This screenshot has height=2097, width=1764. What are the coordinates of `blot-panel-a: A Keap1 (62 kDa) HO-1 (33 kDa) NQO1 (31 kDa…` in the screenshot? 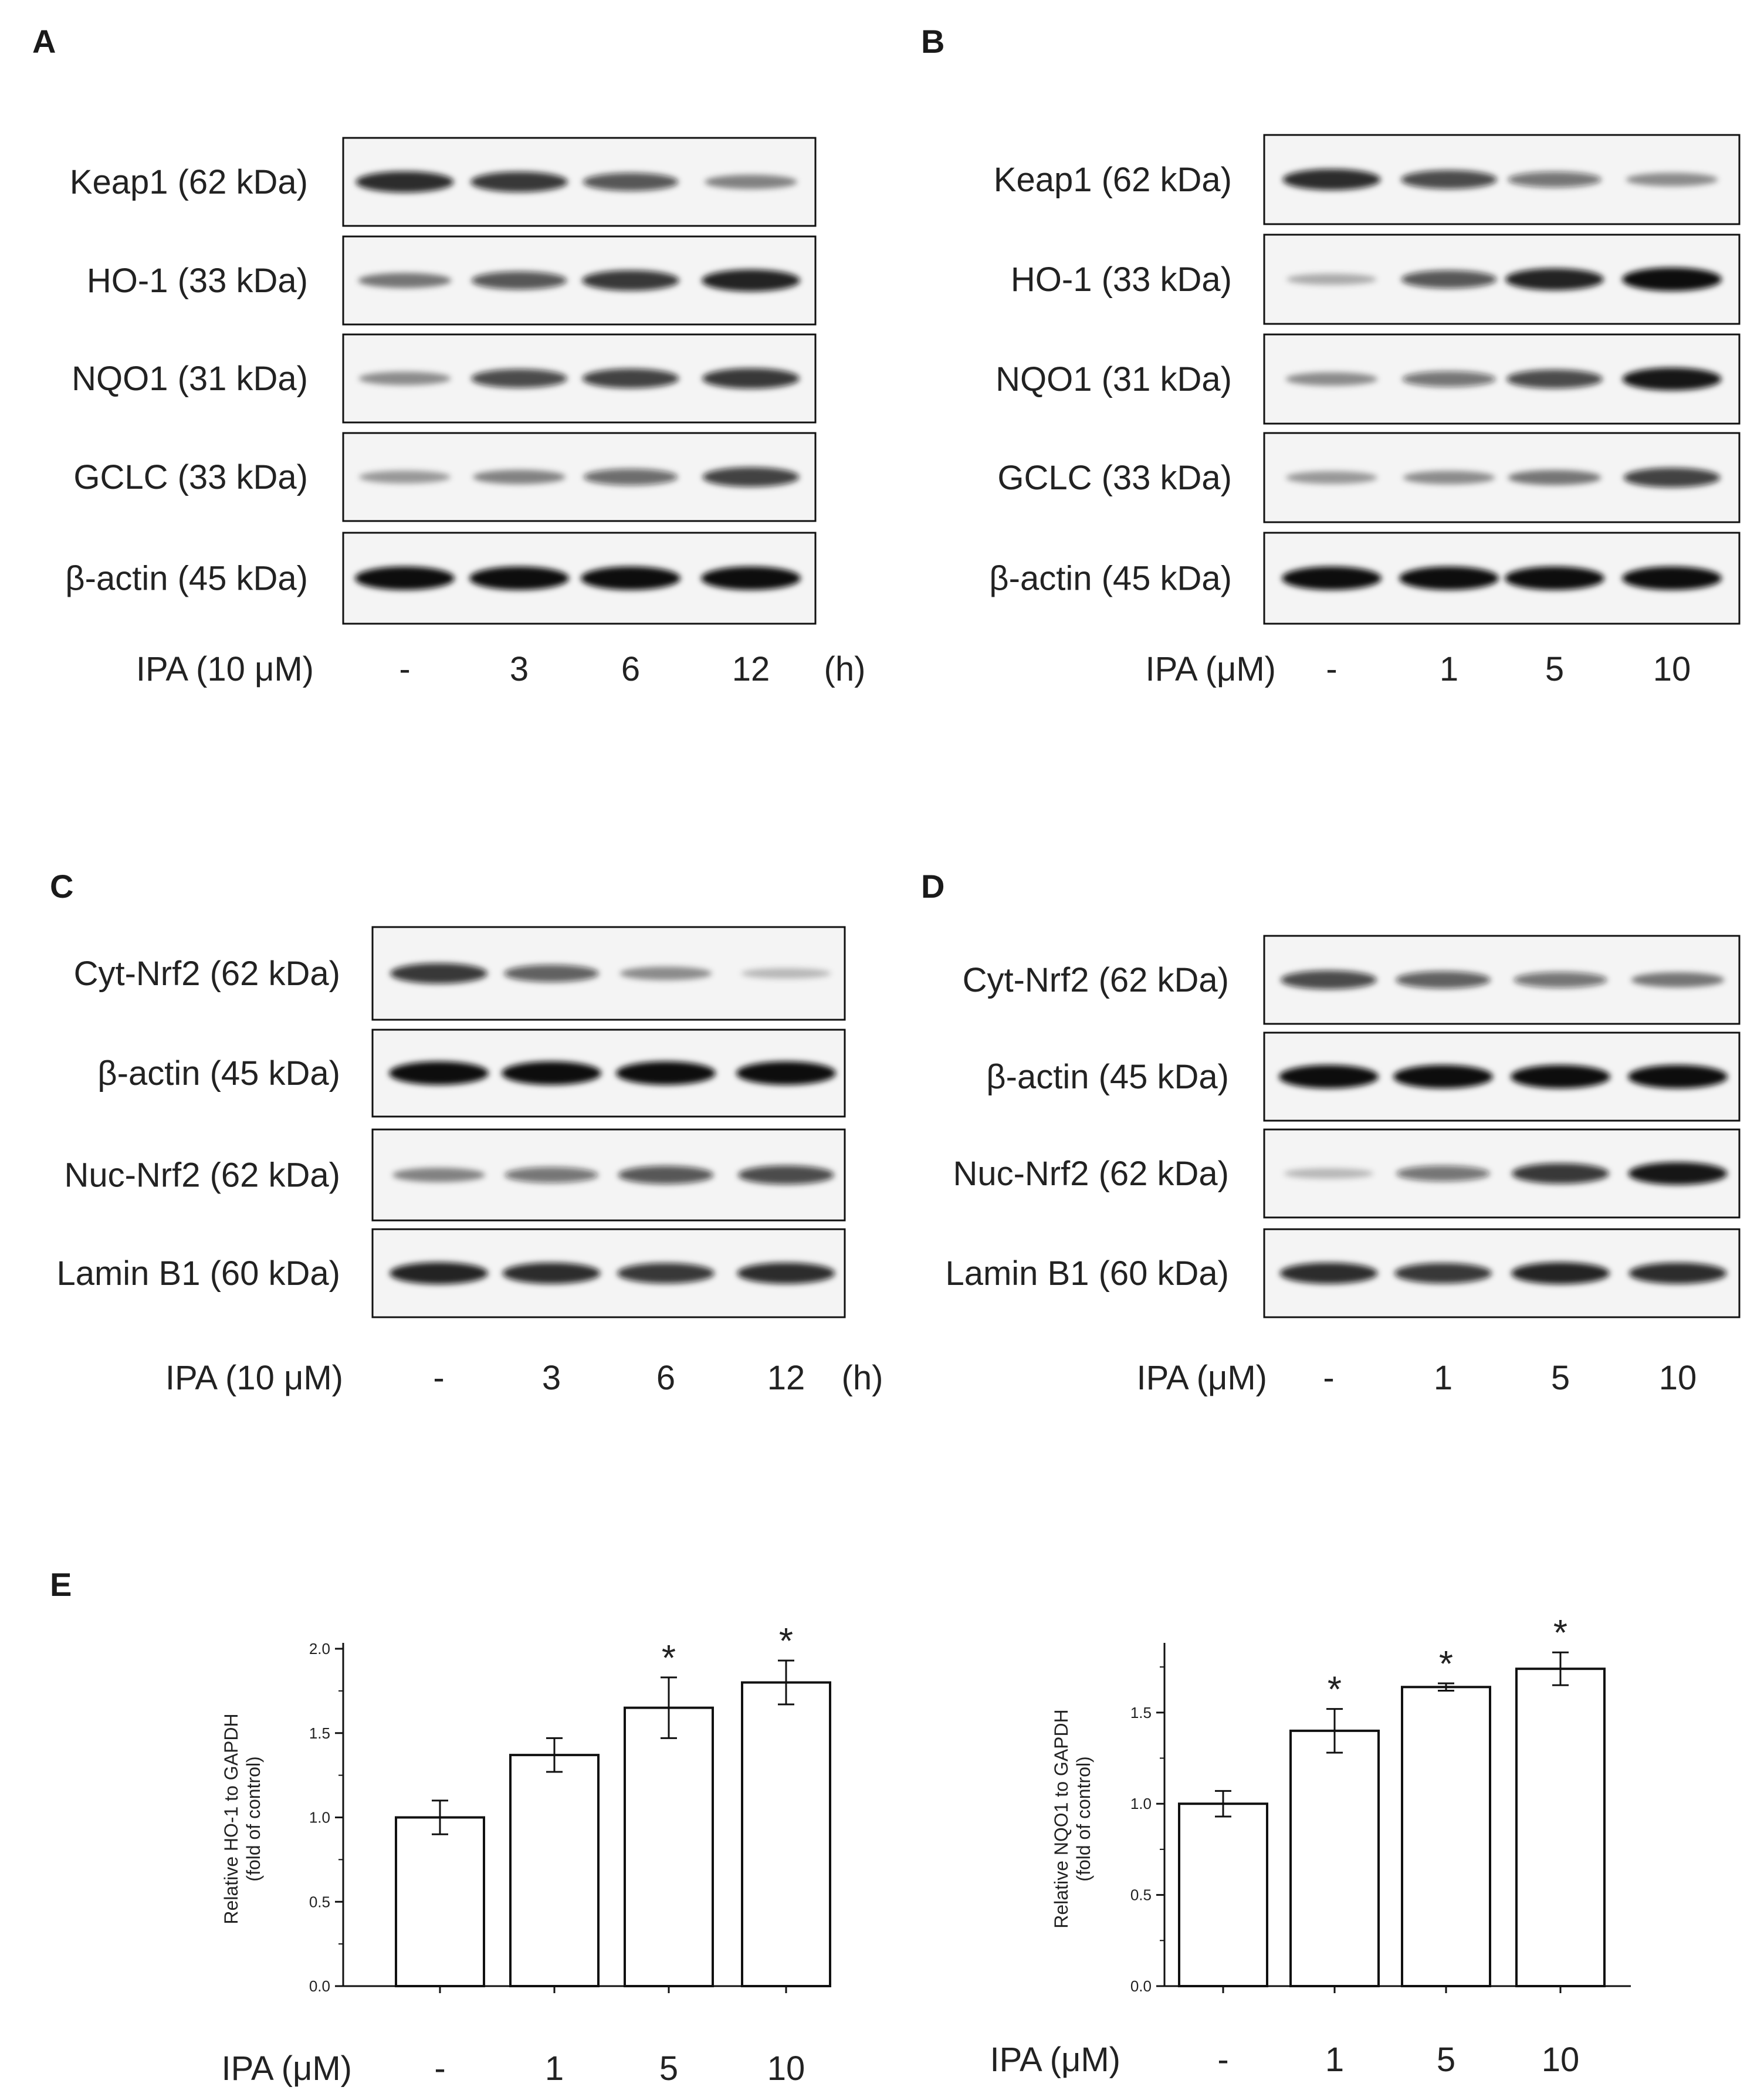 It's located at (448, 355).